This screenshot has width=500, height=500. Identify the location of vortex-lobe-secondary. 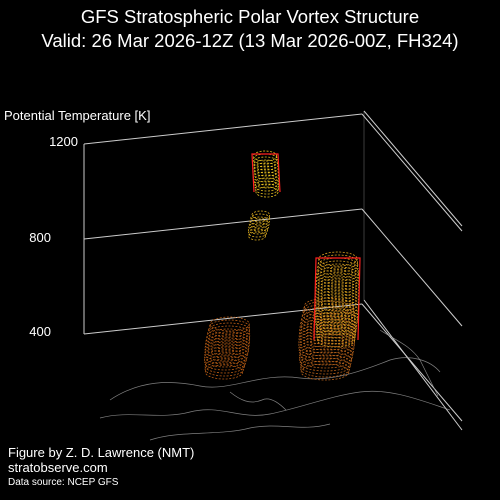
(227, 348).